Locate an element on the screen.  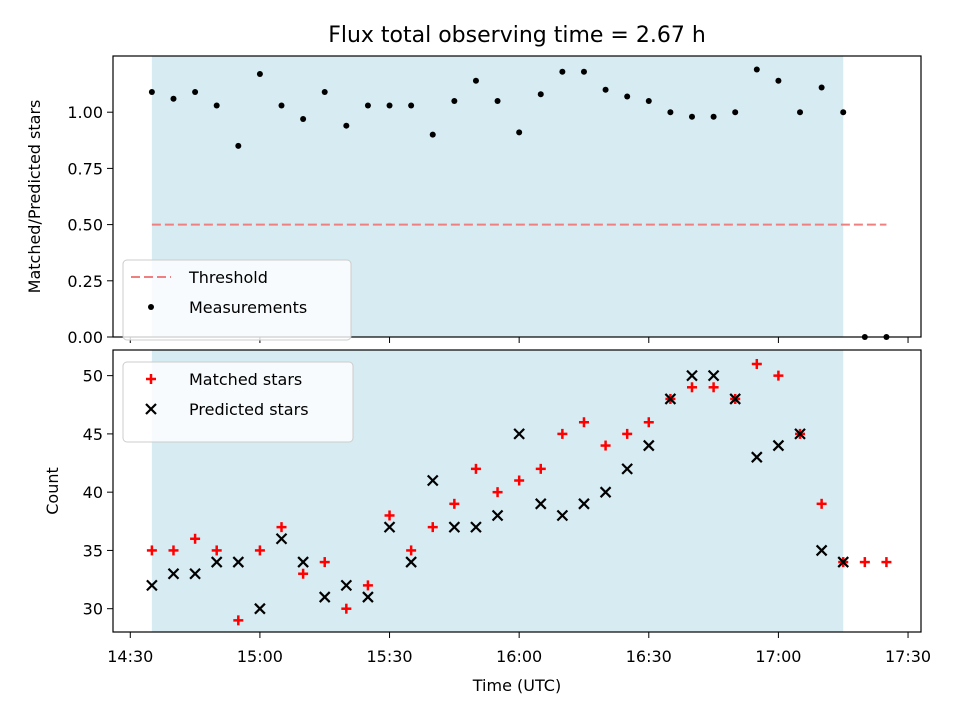
ratio-legend-label: Measurements is located at coordinates (248, 307).